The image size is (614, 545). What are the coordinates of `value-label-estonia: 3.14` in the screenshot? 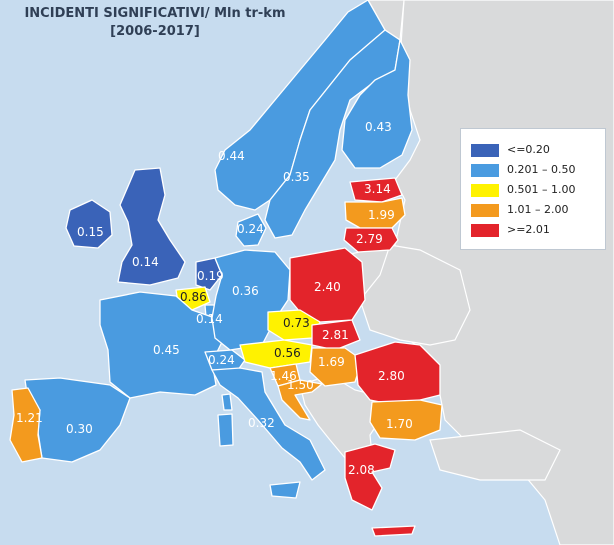 It's located at (377, 189).